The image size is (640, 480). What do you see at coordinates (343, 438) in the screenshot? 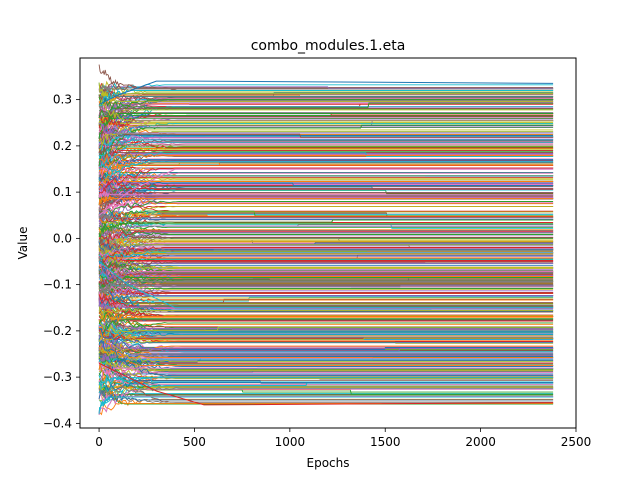
I see `x-axis-ticks: 0 500 1000 1500 2000 2500` at bounding box center [343, 438].